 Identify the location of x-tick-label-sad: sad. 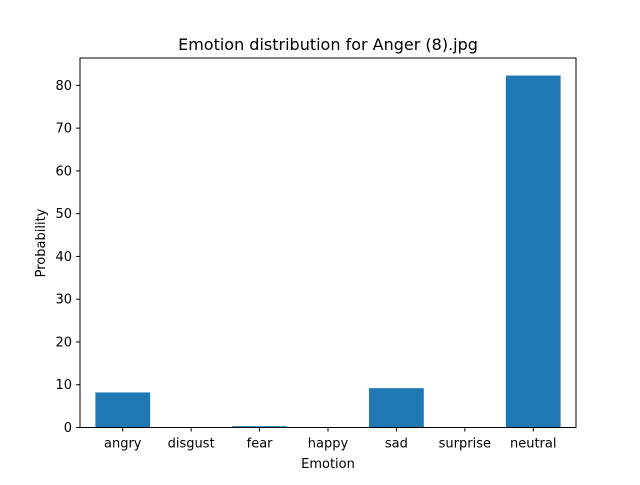
(396, 444).